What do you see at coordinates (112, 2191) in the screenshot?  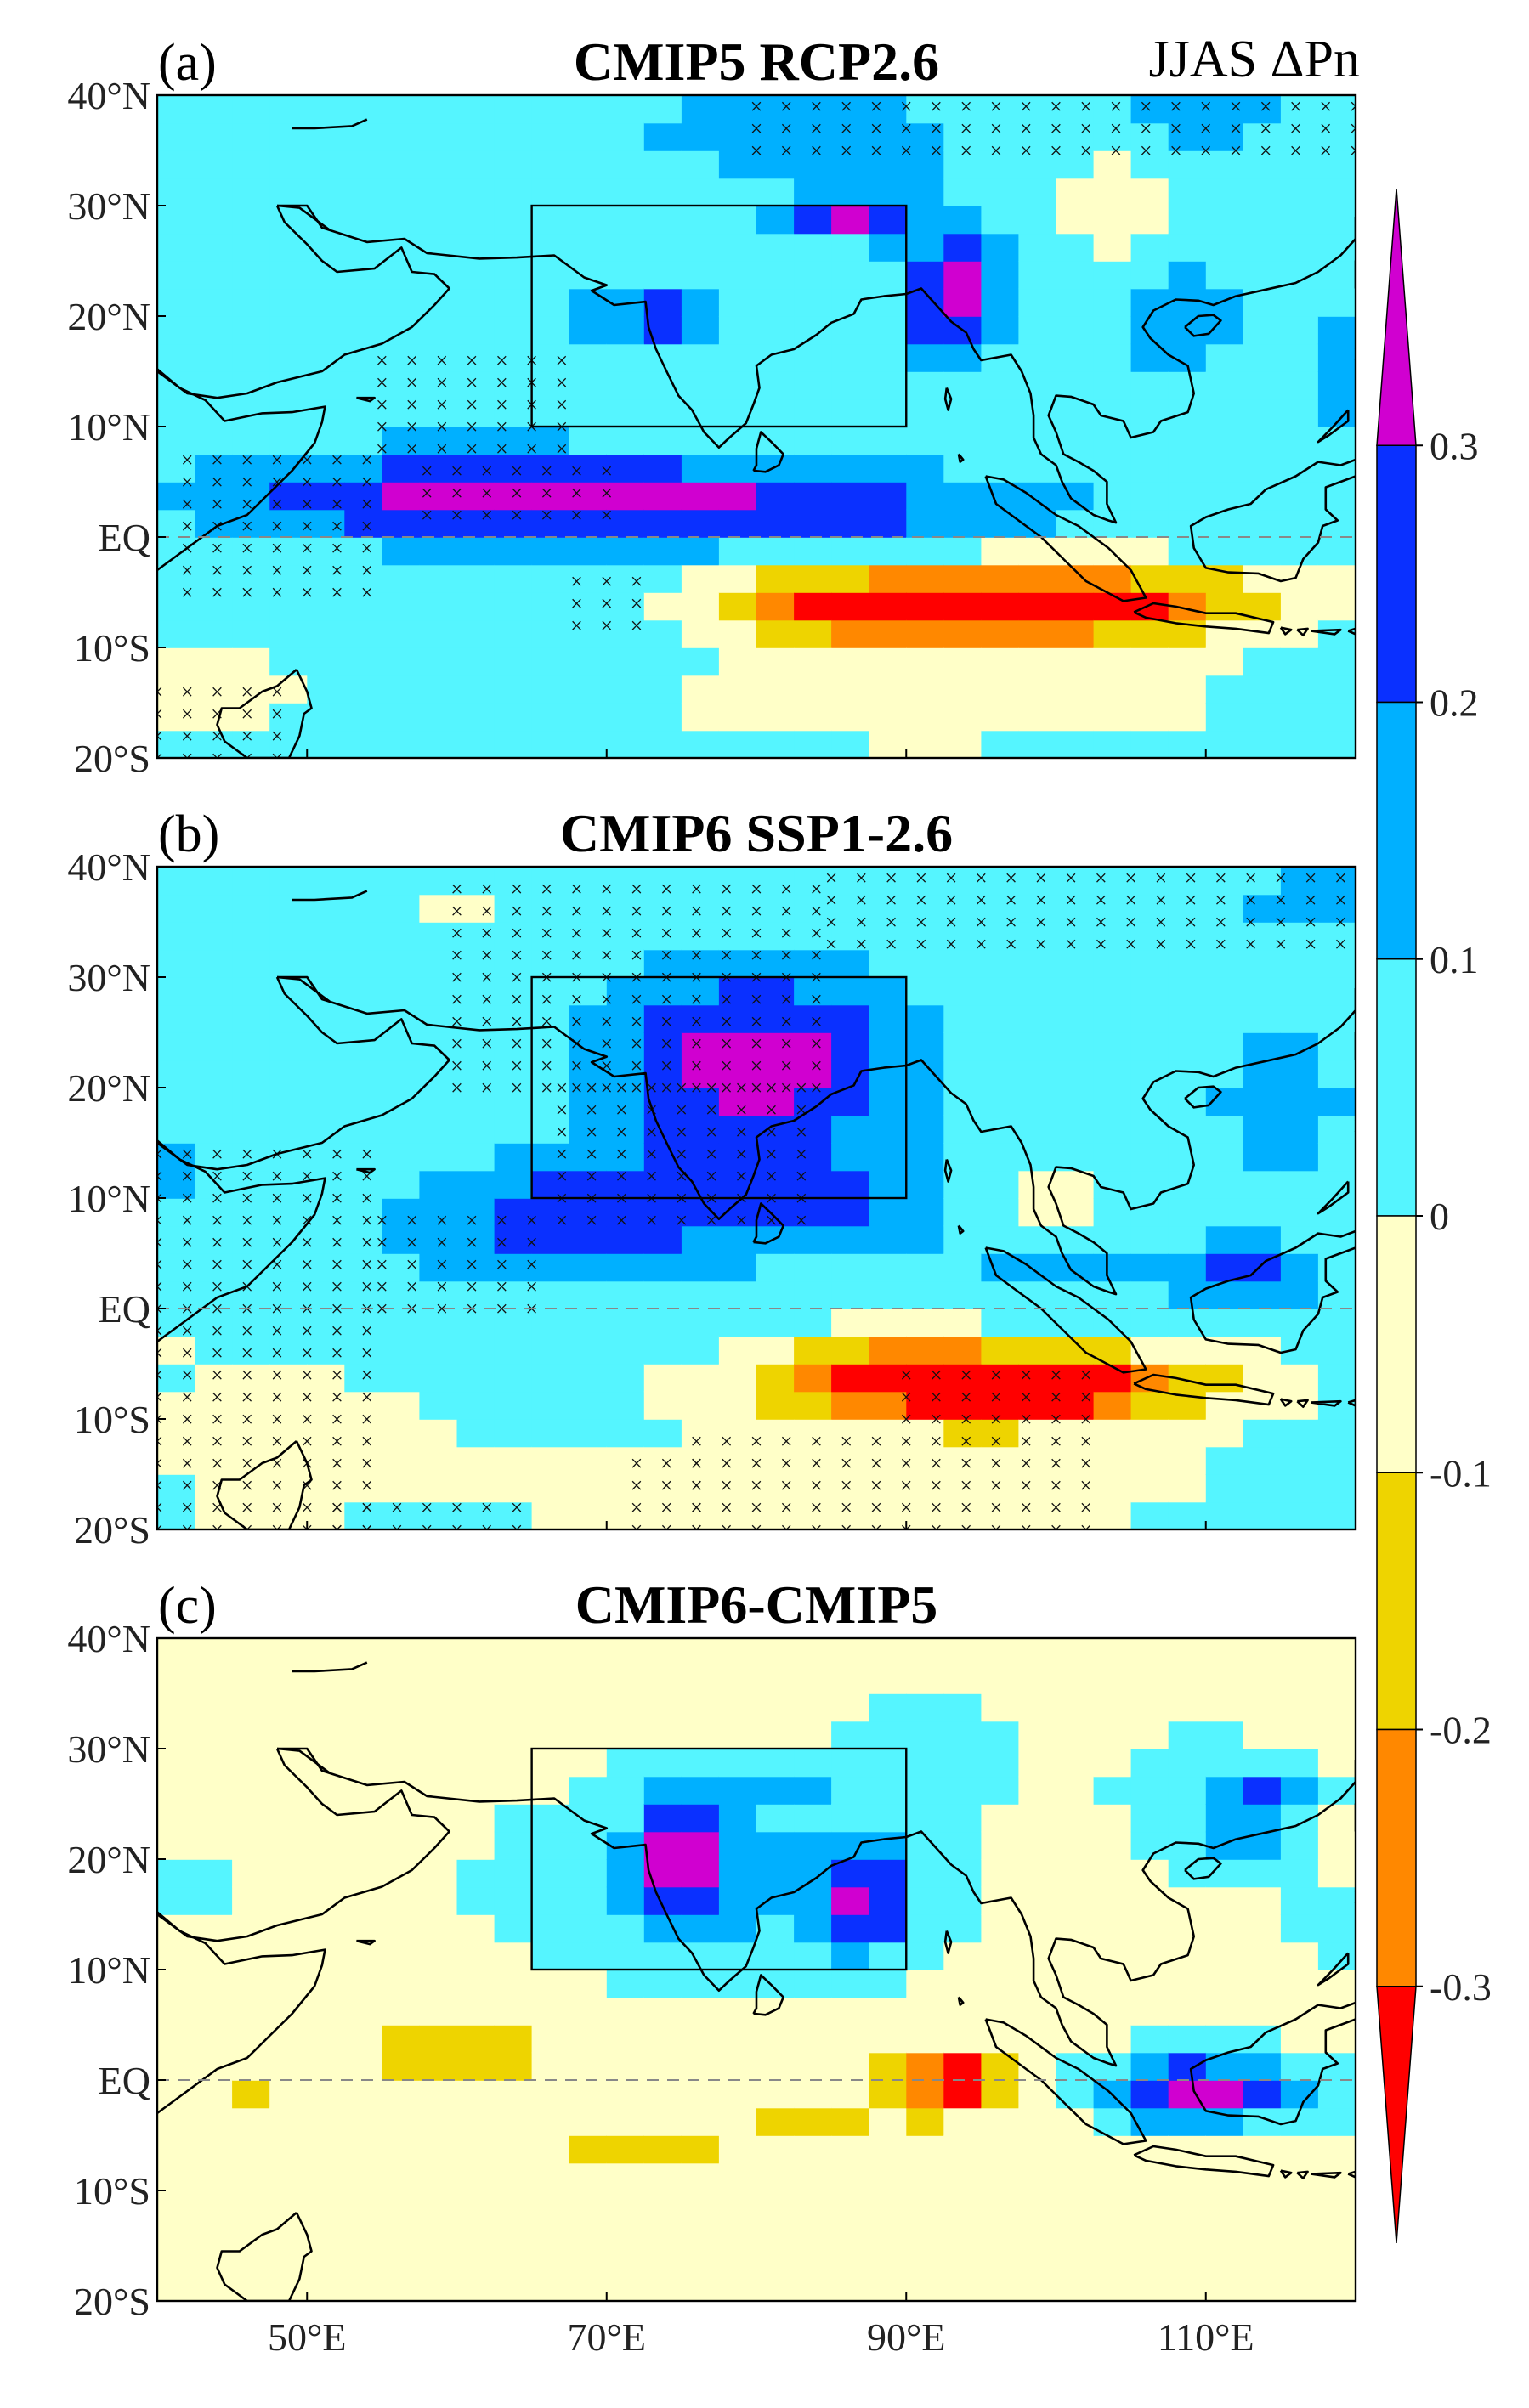 I see `lat-tick-label: 10°S` at bounding box center [112, 2191].